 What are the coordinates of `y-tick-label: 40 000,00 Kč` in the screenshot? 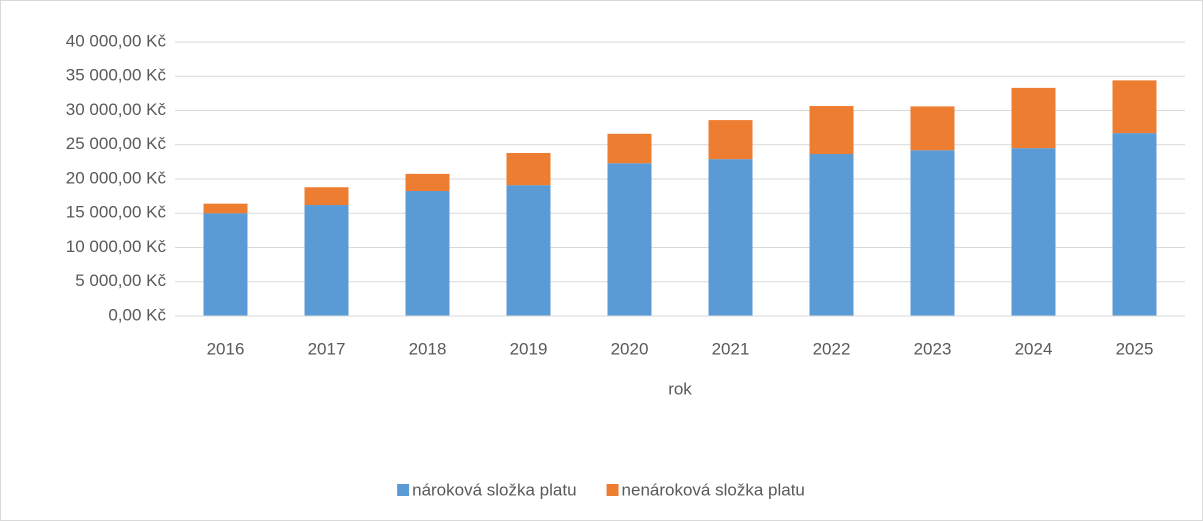 It's located at (116, 40).